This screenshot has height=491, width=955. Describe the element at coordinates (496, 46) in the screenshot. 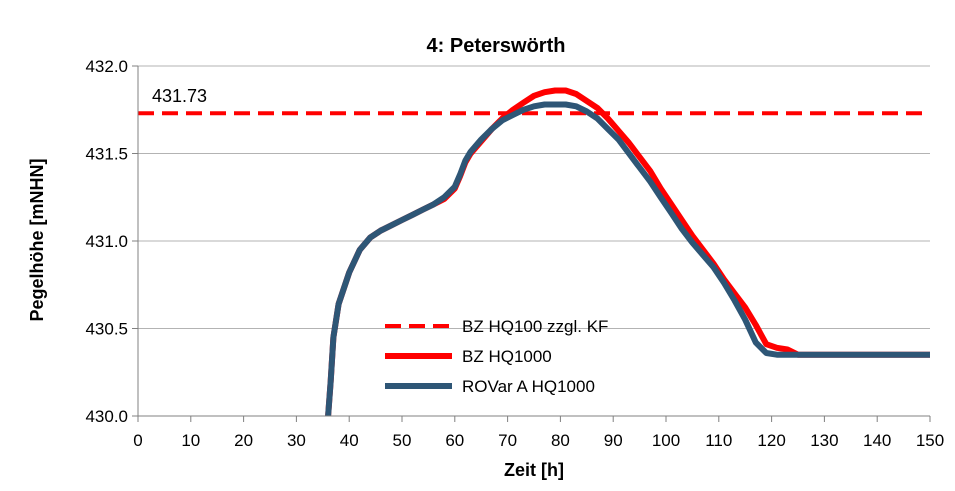

I see `chart-title: 4: Peterswörth` at that location.